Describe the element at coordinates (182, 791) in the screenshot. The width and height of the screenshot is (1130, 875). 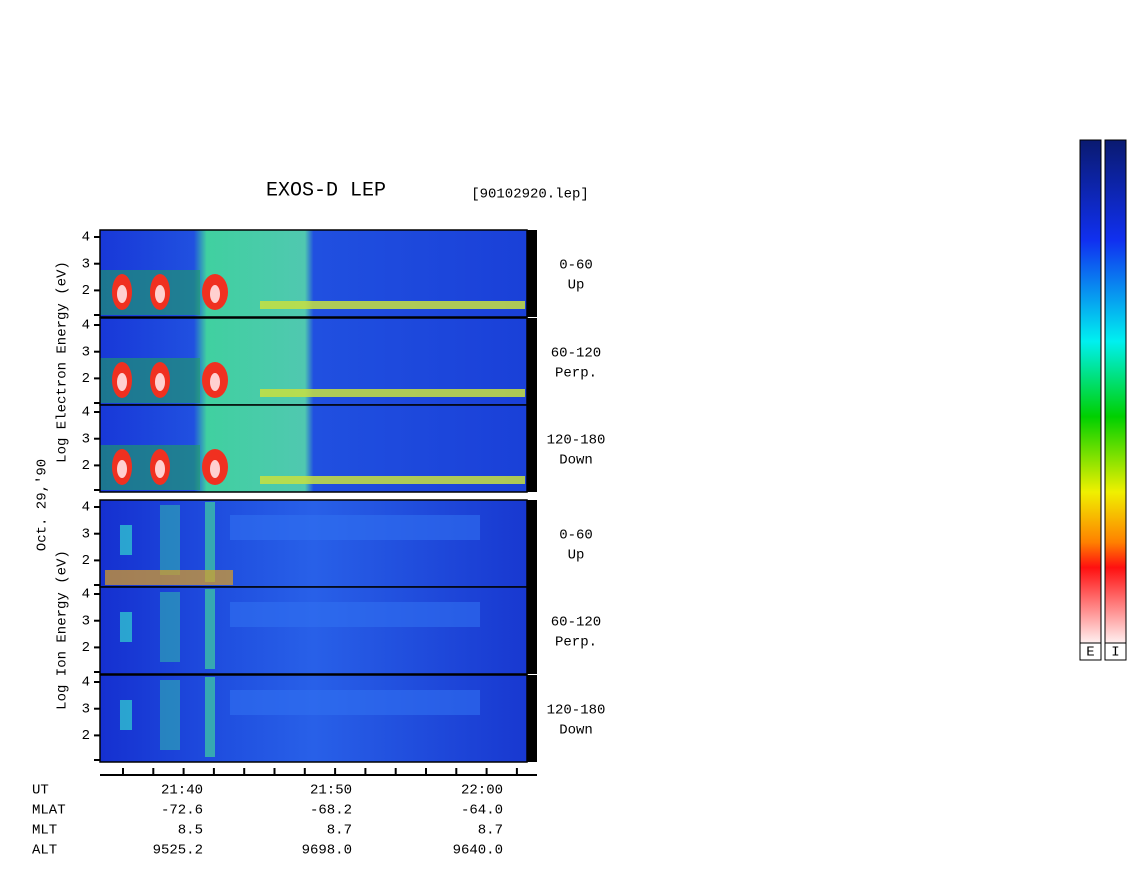
I see `time-tick-label: 21:40` at that location.